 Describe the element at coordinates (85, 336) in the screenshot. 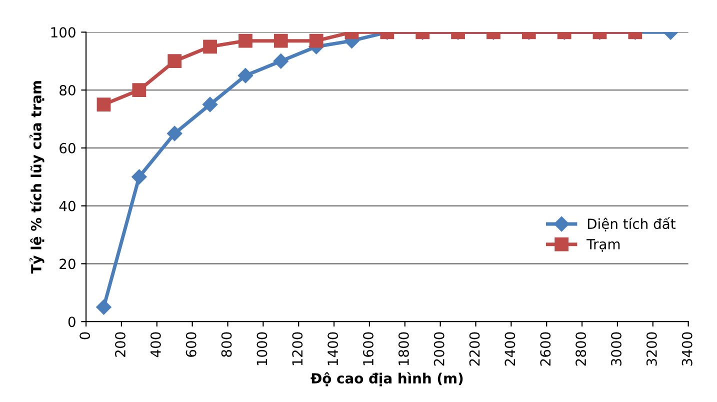

I see `x-tick-label: 0` at that location.